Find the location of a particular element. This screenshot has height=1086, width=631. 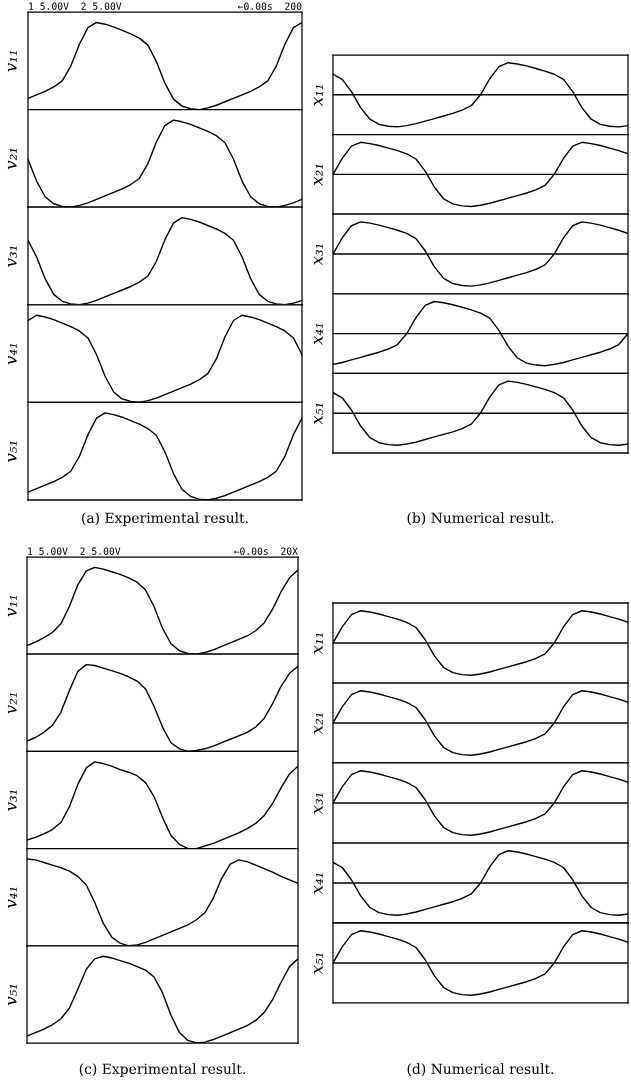

text: (d) Numerical result. is located at coordinates (480, 1069).